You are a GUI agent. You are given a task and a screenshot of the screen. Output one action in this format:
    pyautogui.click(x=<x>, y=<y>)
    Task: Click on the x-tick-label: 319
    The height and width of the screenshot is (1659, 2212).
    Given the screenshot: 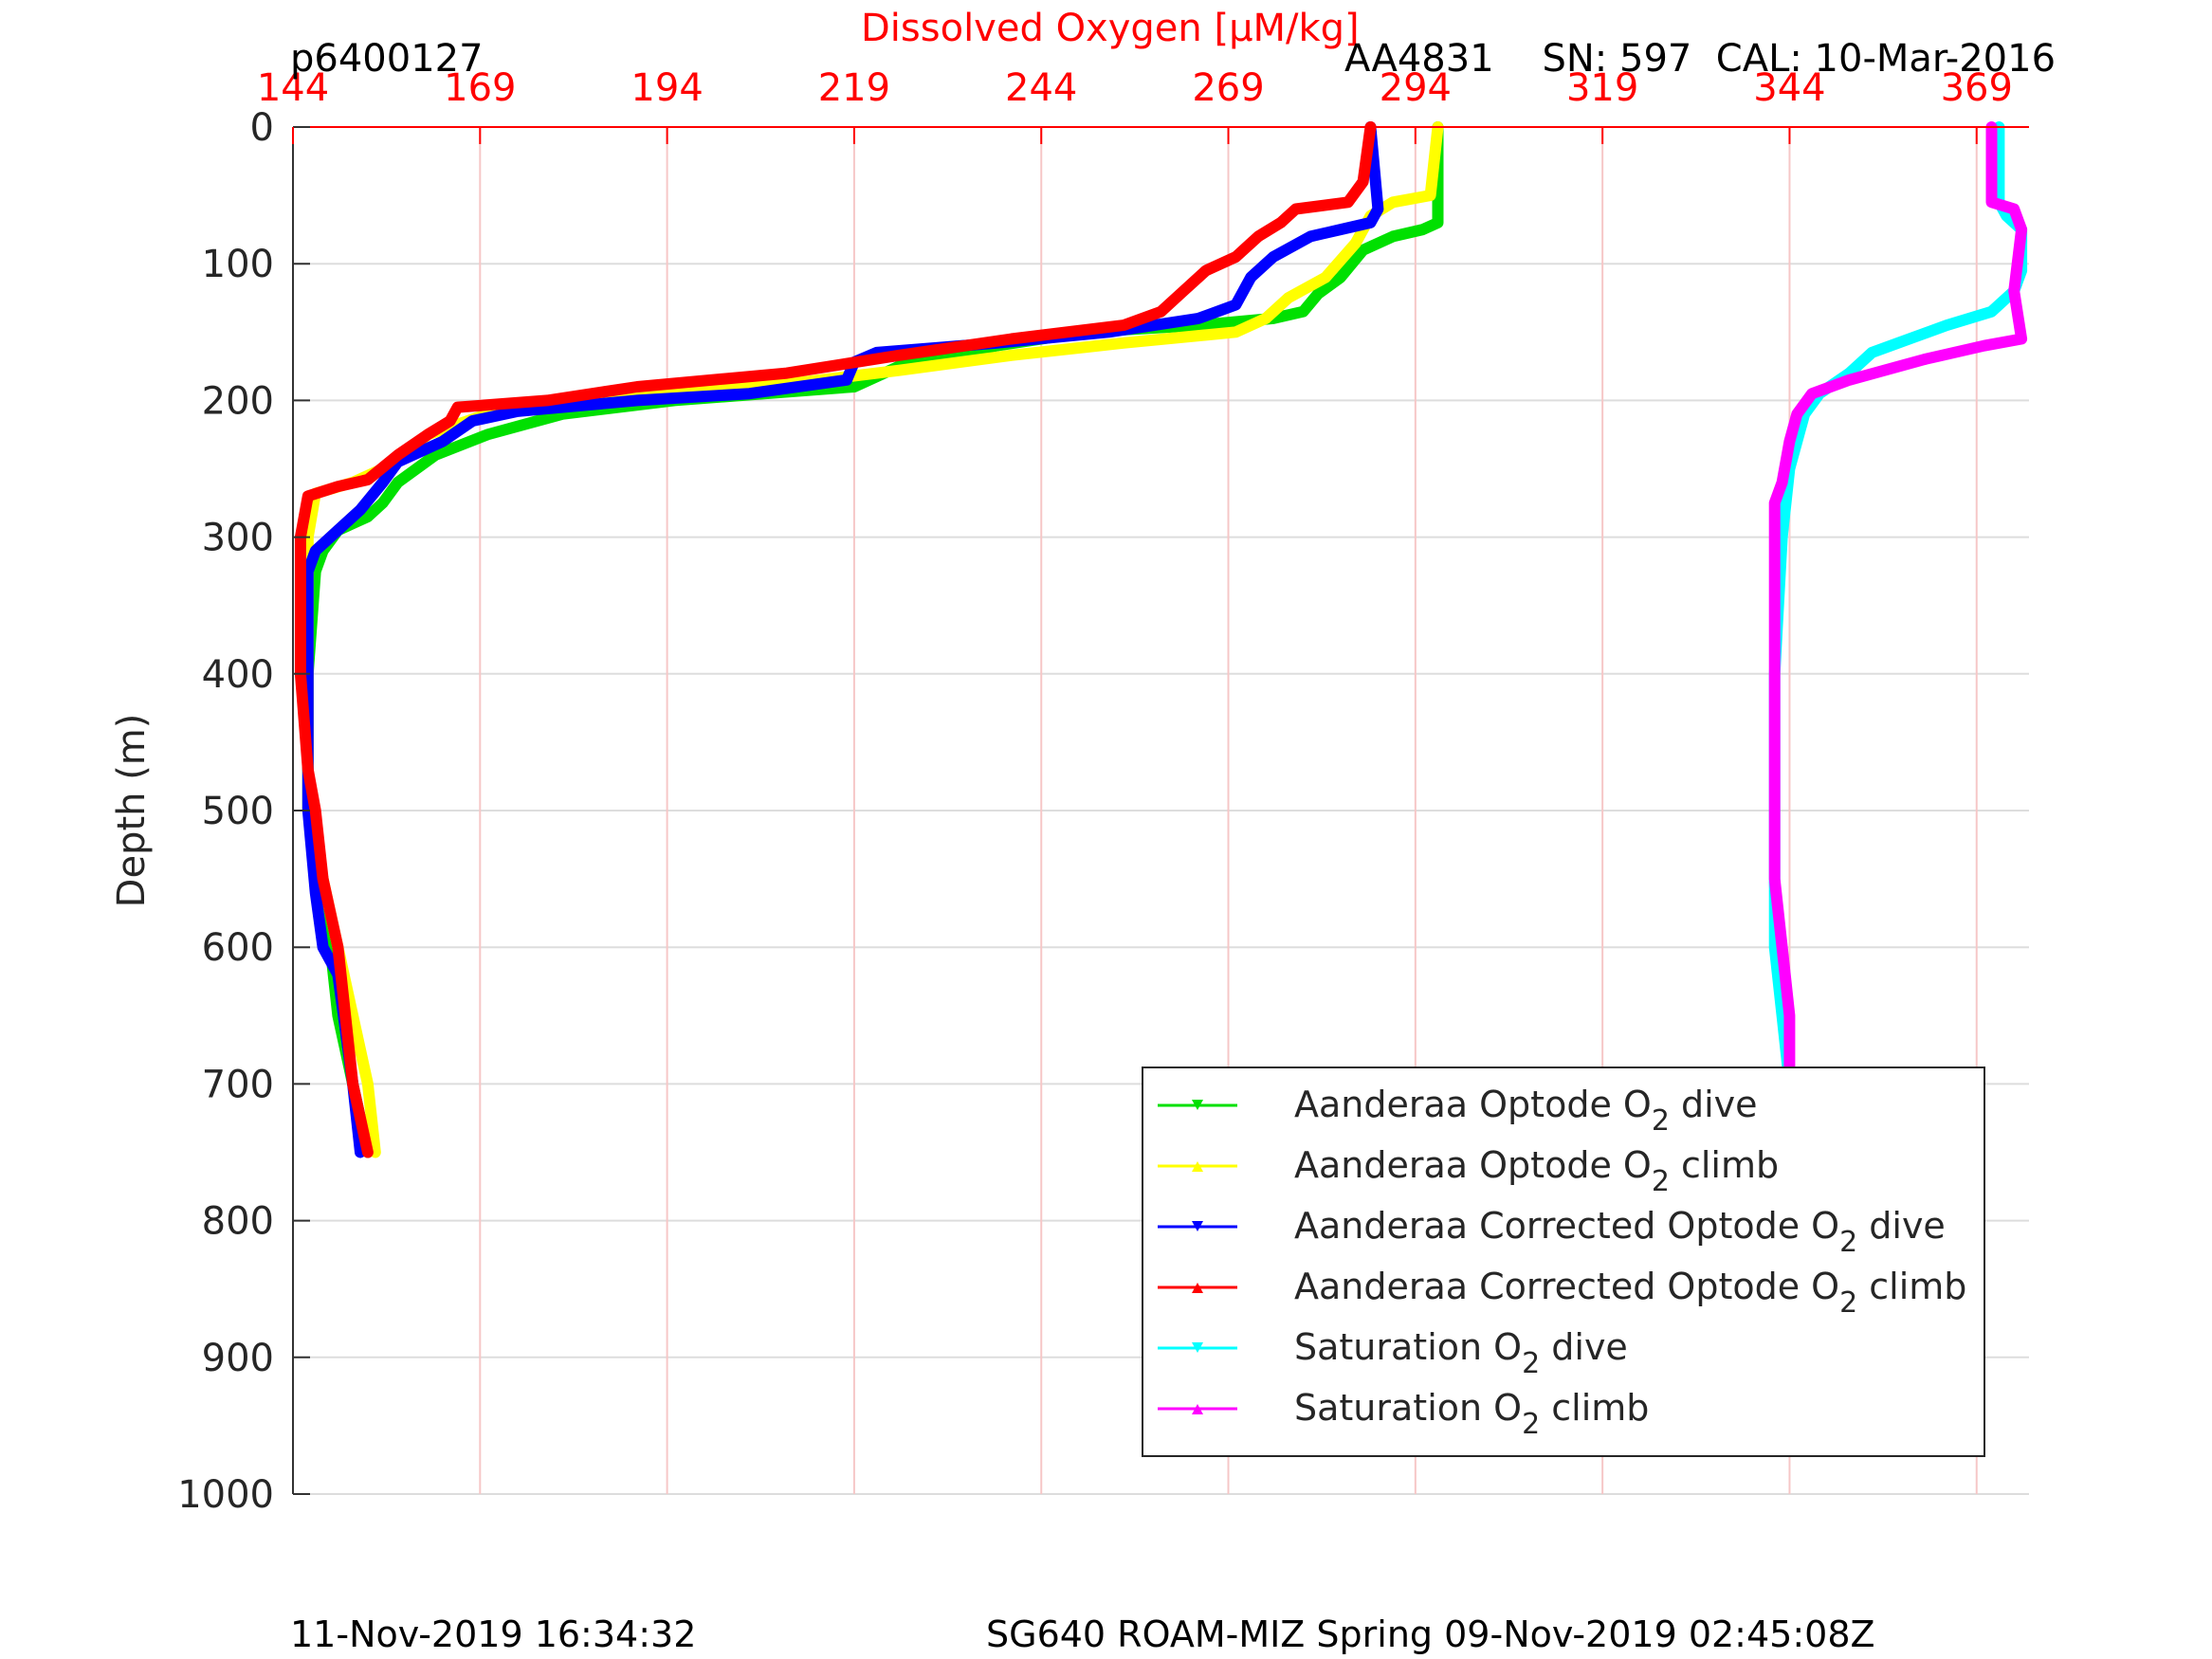 What is the action you would take?
    pyautogui.click(x=1602, y=88)
    